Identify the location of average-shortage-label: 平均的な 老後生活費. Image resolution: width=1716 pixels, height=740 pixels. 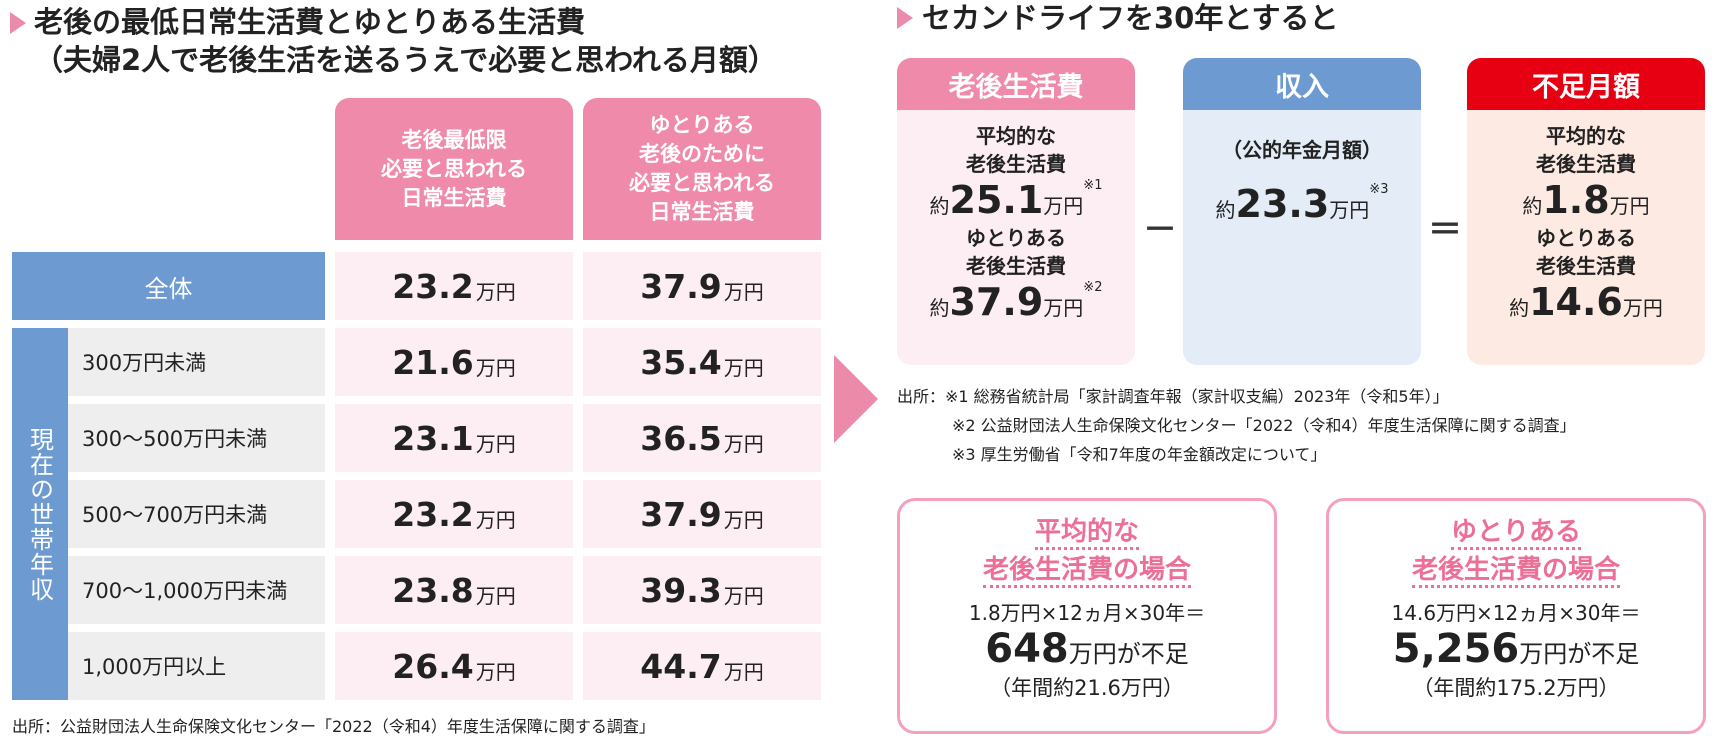
(1586, 150).